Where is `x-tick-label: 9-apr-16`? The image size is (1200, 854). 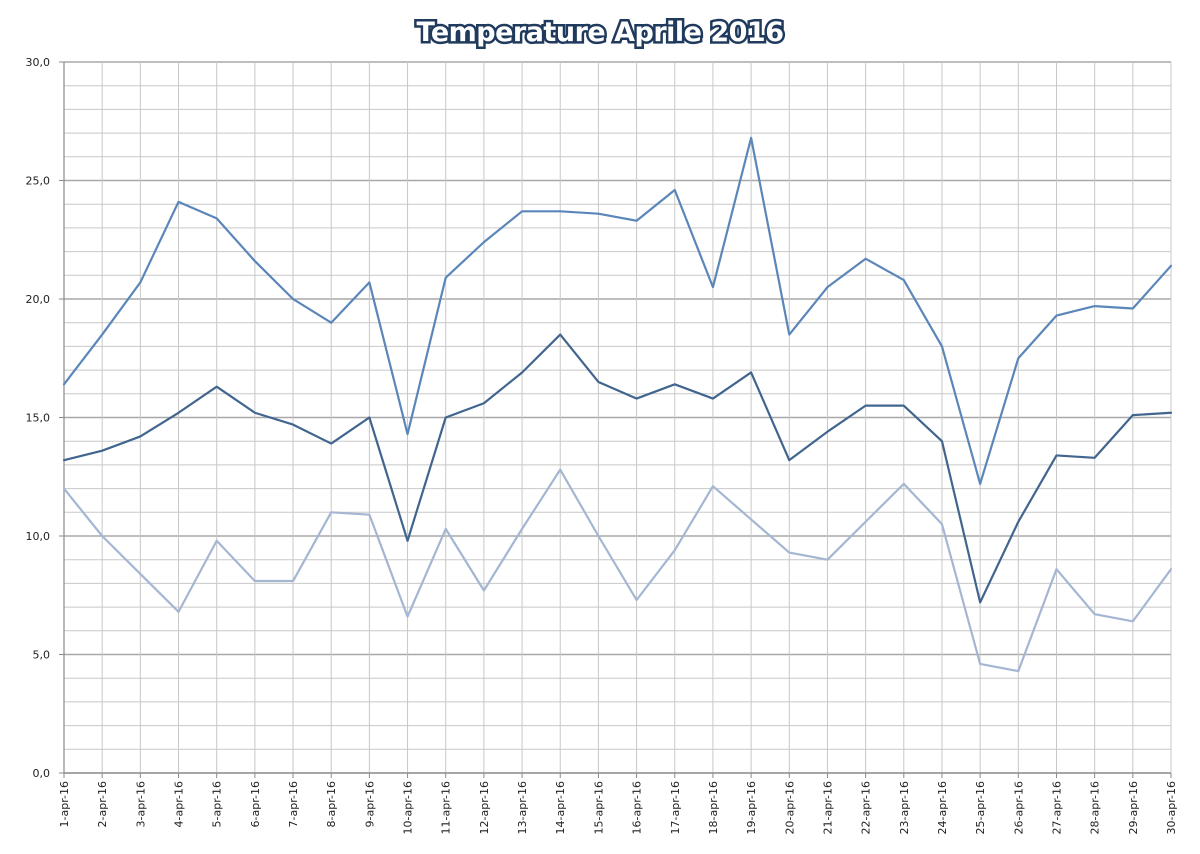
x-tick-label: 9-apr-16 is located at coordinates (369, 804).